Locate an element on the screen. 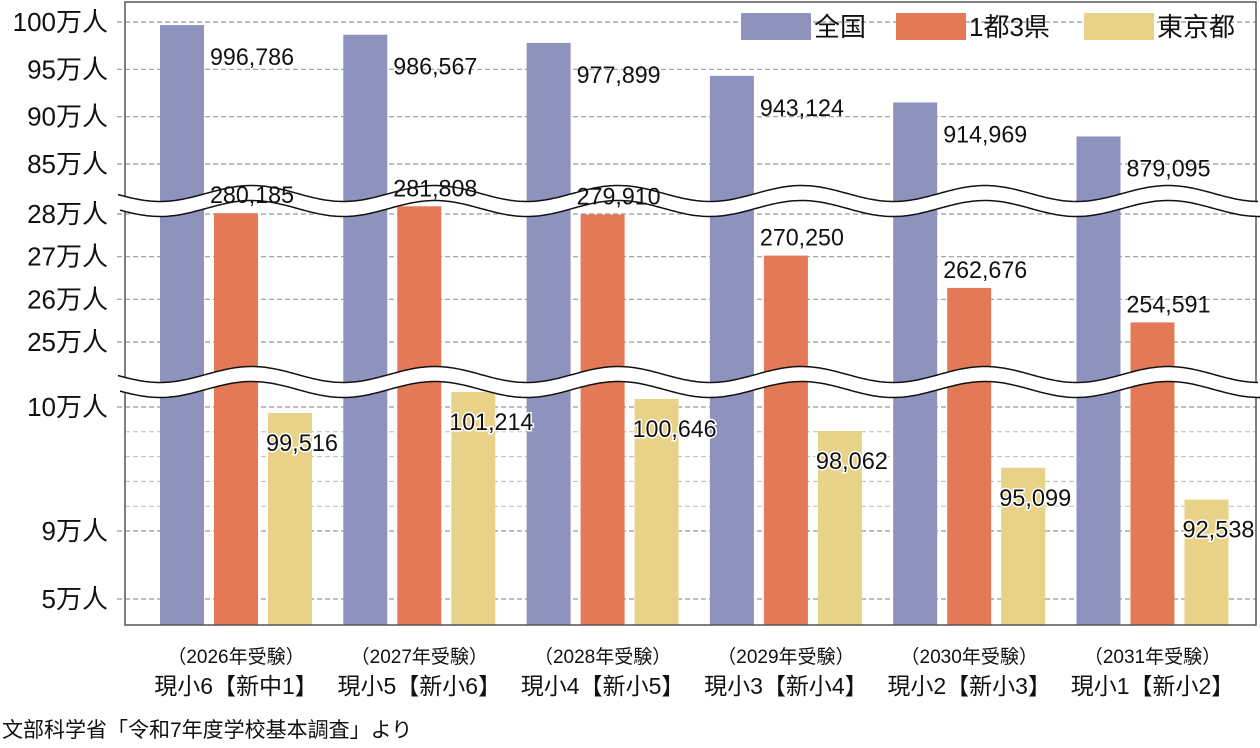 This screenshot has width=1260, height=748. data-label: 101,214 is located at coordinates (491, 422).